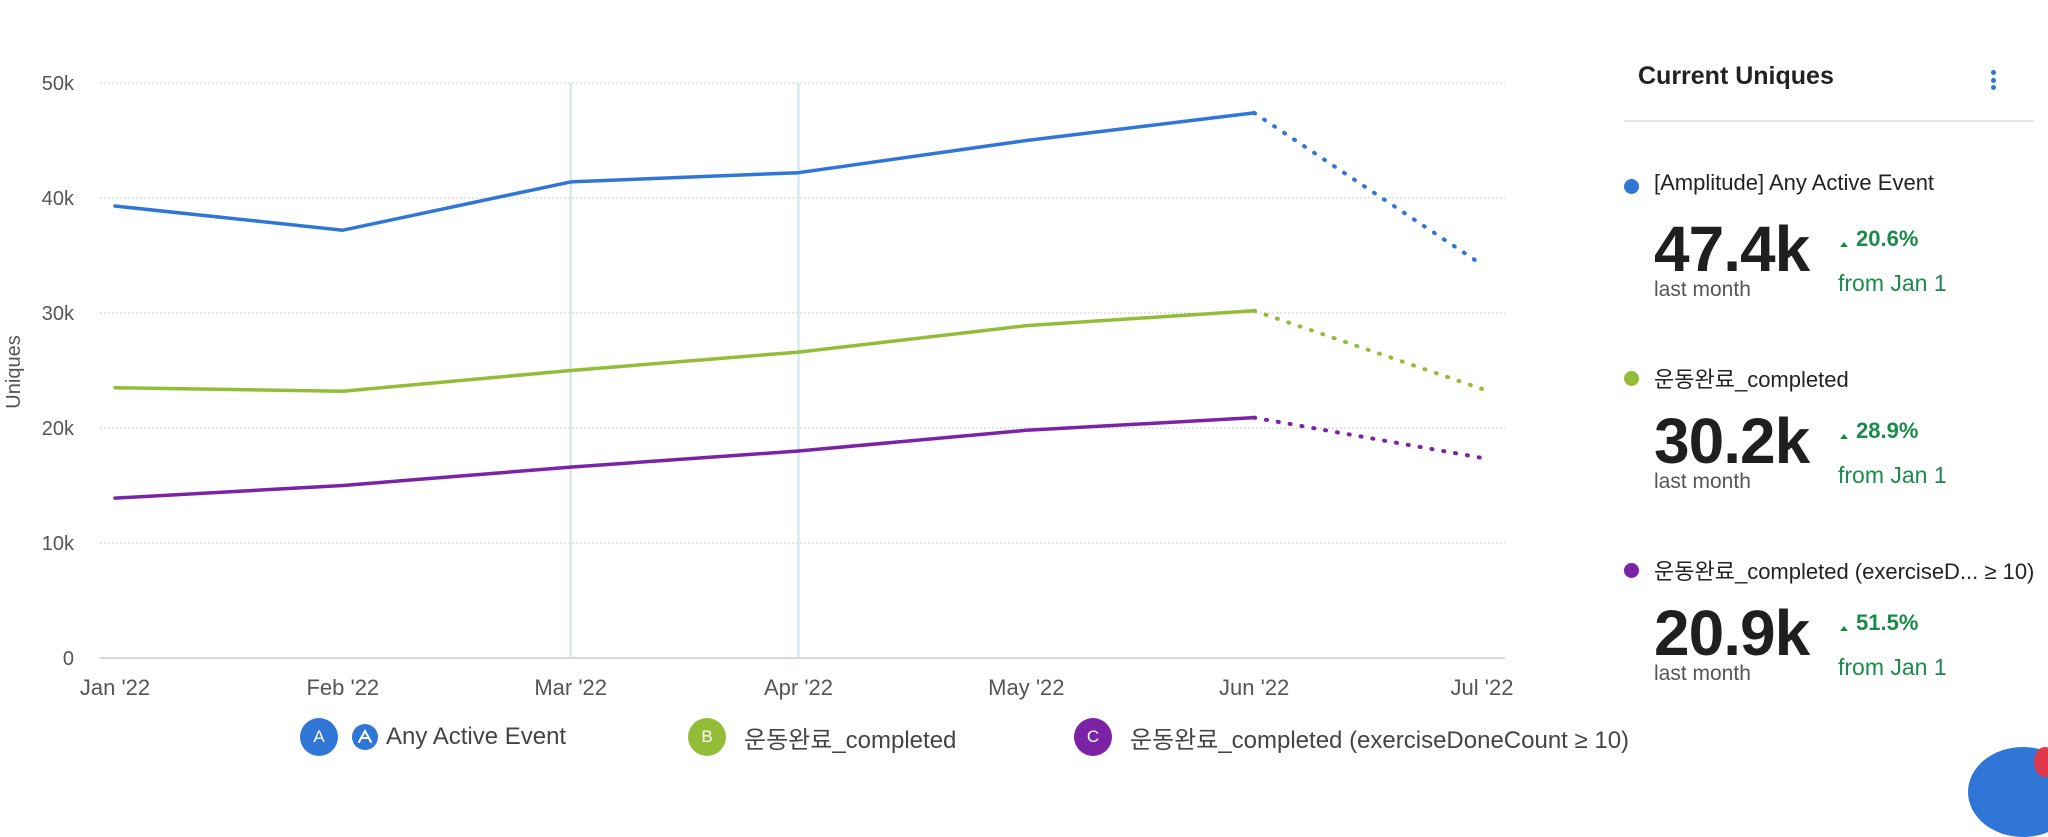 This screenshot has width=2048, height=837. What do you see at coordinates (1887, 238) in the screenshot?
I see `metric-change-value: 20.6%` at bounding box center [1887, 238].